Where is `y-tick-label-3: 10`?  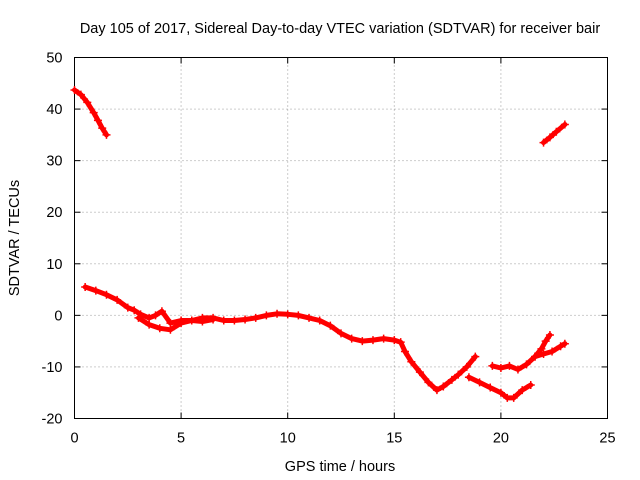
y-tick-label-3: 10 is located at coordinates (54, 265).